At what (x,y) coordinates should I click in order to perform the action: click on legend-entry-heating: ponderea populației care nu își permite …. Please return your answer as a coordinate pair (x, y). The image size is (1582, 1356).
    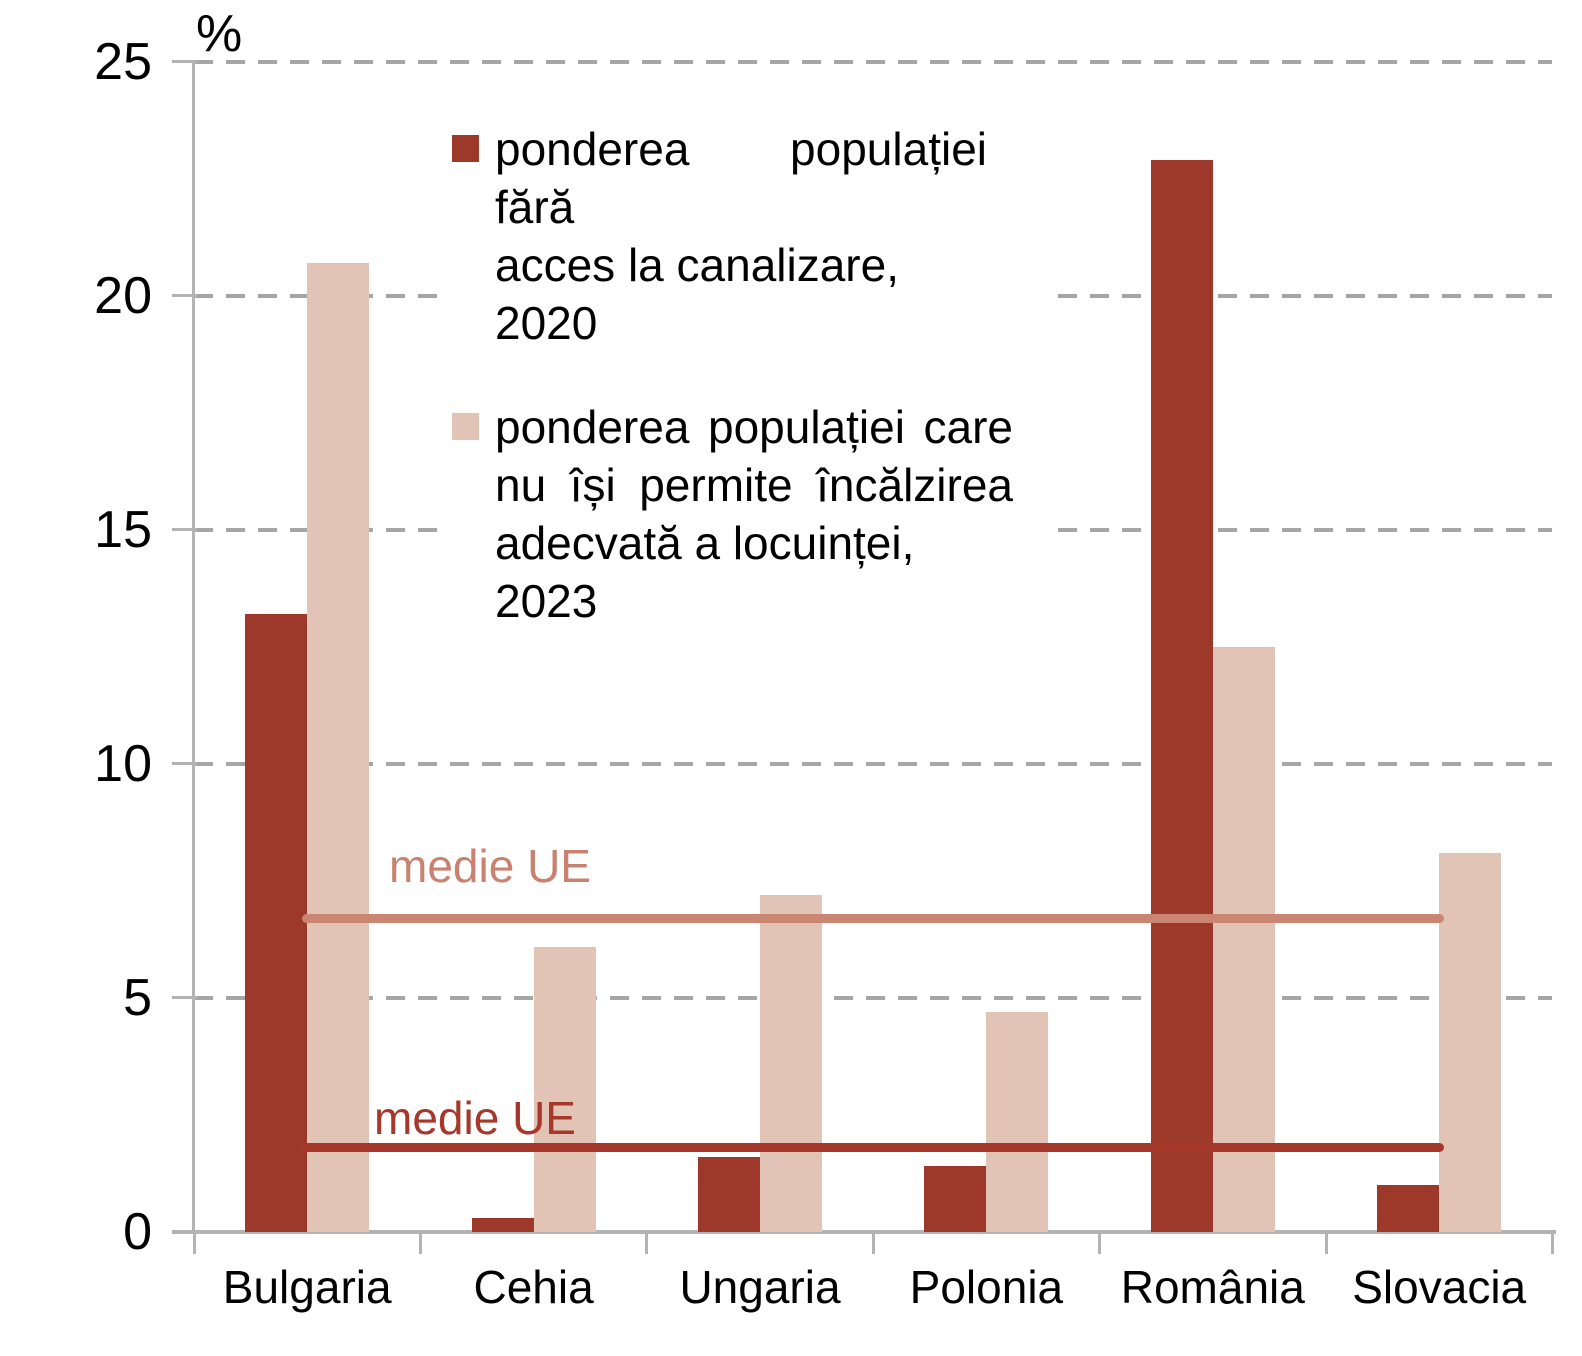
    Looking at the image, I should click on (732, 514).